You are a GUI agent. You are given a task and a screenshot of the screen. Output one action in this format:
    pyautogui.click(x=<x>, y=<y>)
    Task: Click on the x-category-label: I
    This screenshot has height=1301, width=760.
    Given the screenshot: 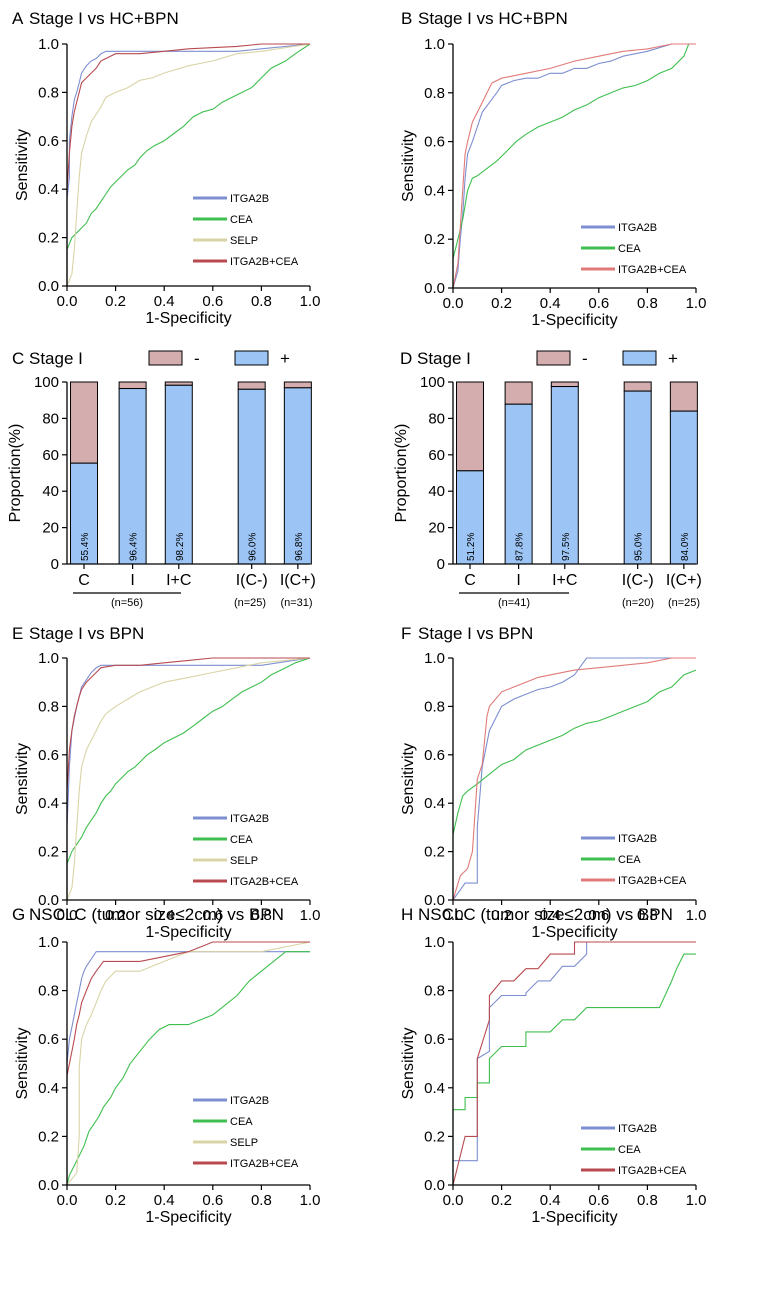 What is the action you would take?
    pyautogui.click(x=132, y=580)
    